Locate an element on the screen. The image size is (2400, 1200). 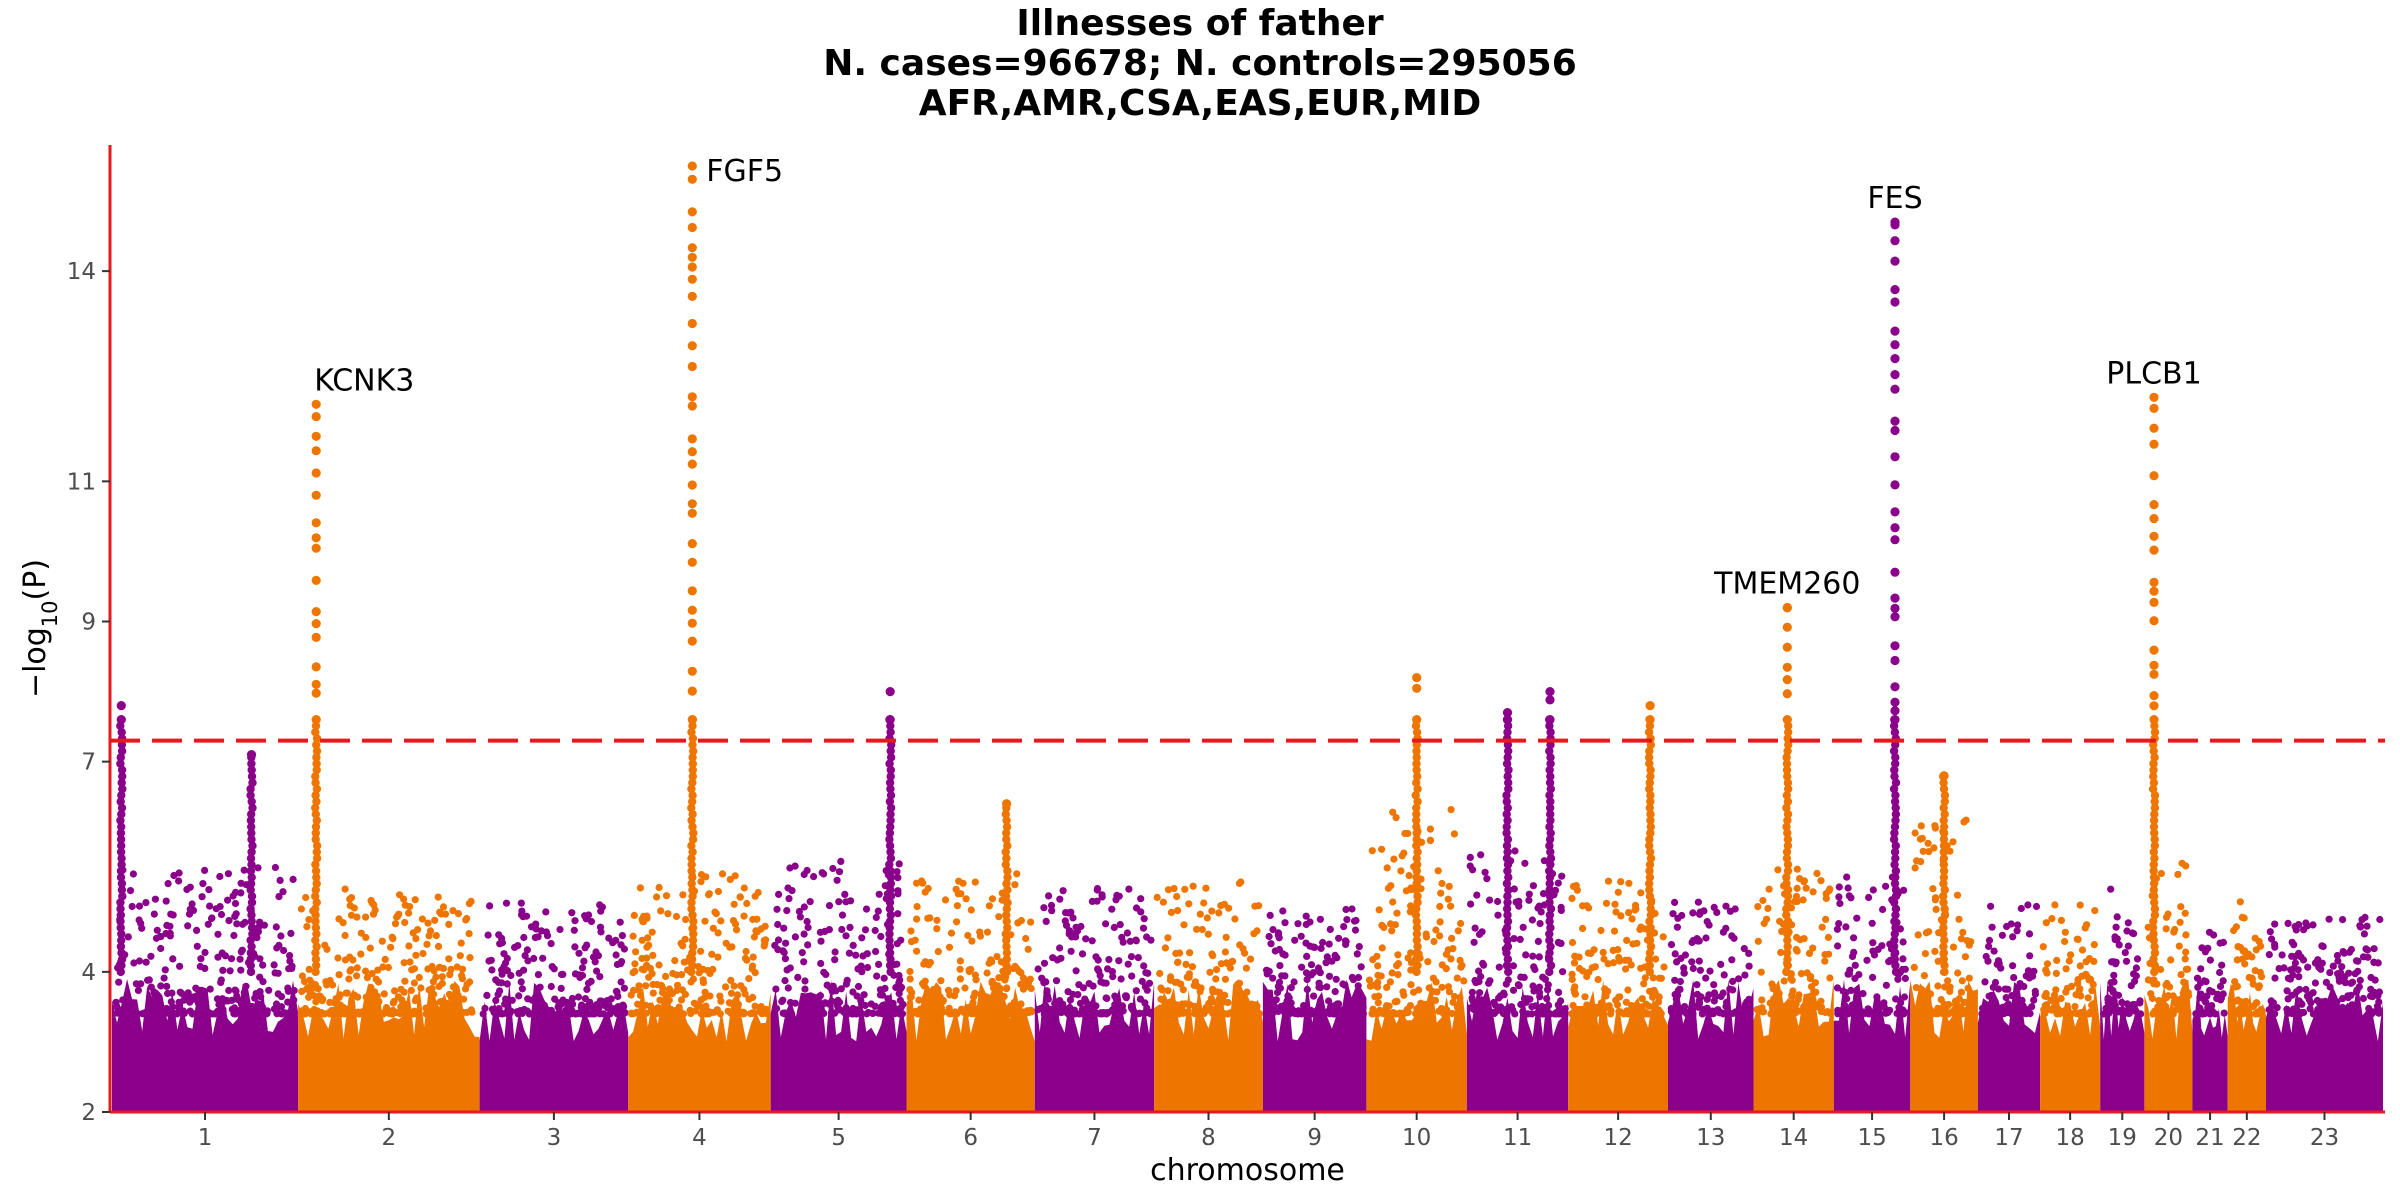
chart-title: Illnesses of father is located at coordinates (1200, 23).